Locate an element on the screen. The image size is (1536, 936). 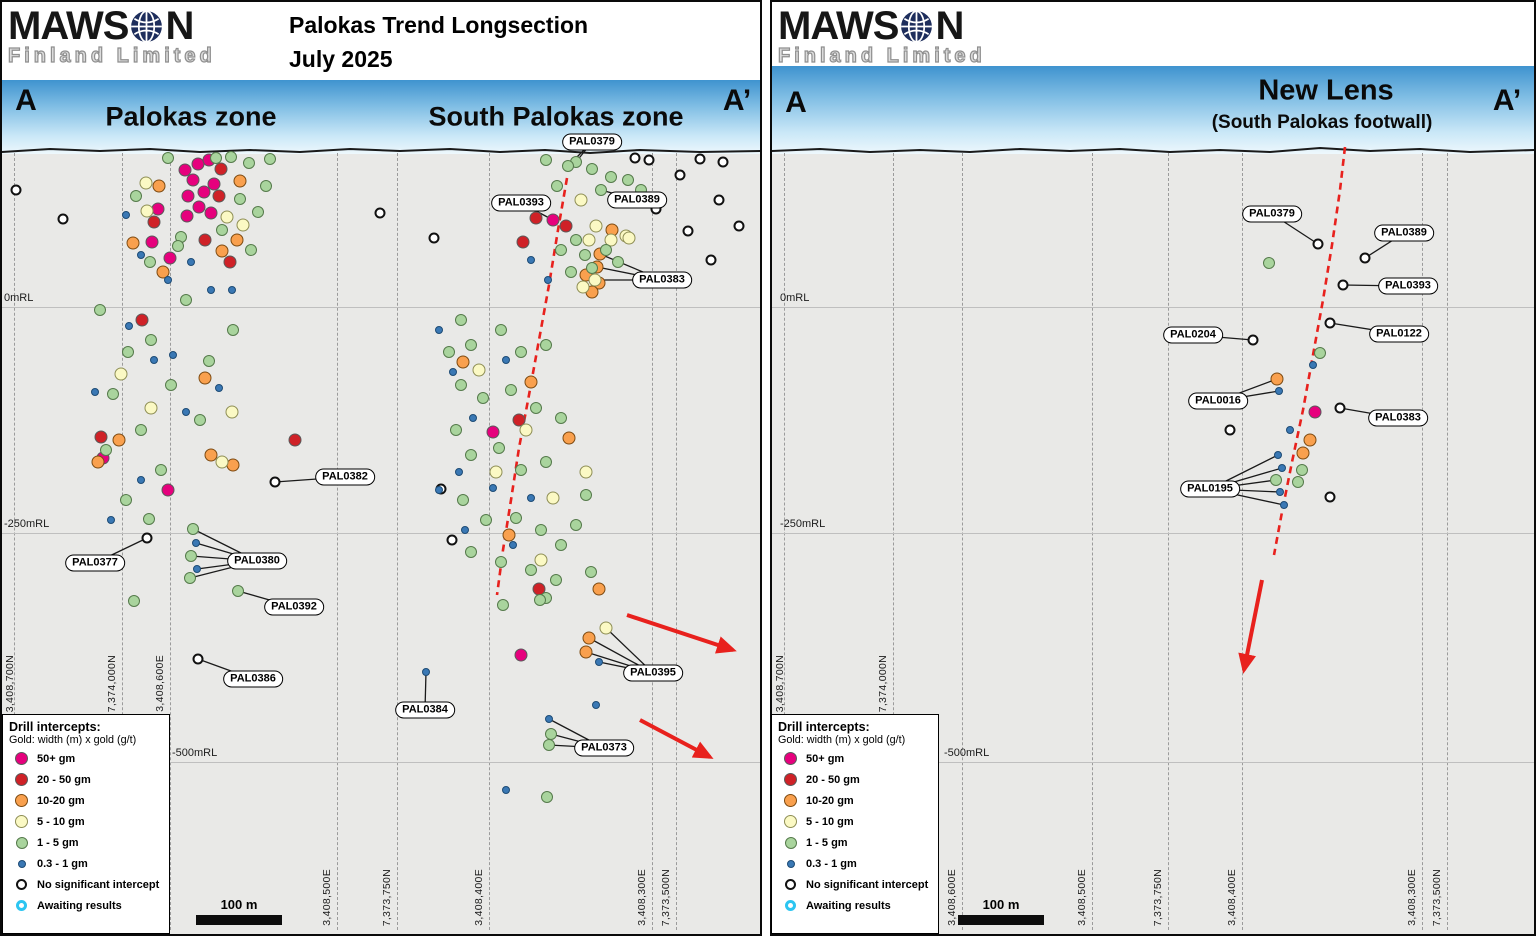
scalebar is located at coordinates (1001, 920).